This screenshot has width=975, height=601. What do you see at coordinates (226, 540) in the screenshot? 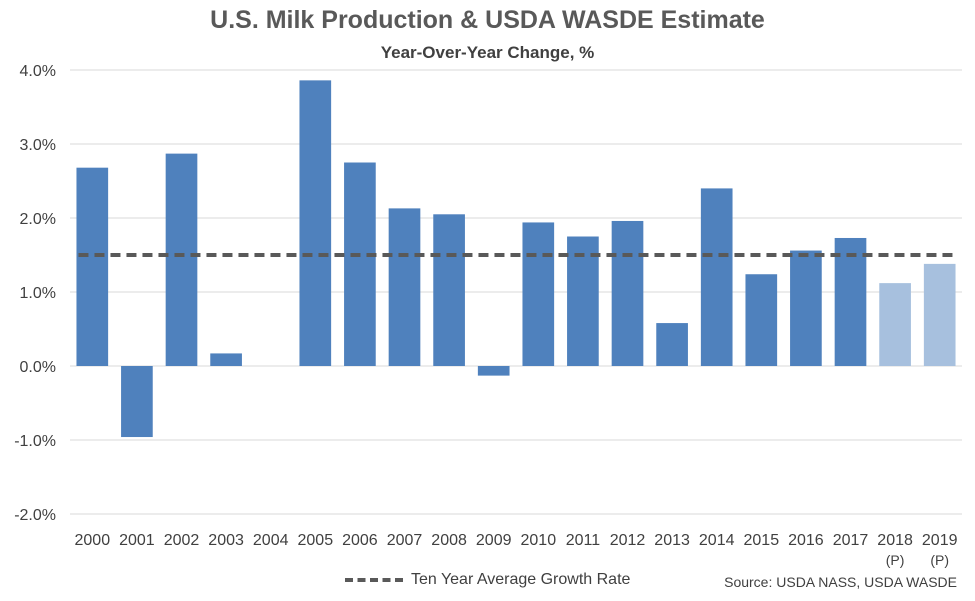
I see `x-tick-label: 2003` at bounding box center [226, 540].